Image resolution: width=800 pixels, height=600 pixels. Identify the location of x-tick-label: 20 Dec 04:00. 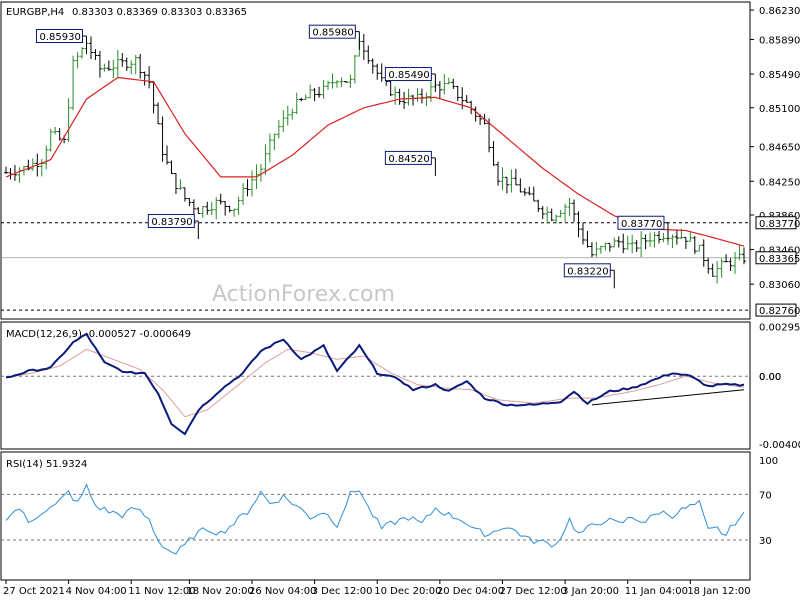
(470, 591).